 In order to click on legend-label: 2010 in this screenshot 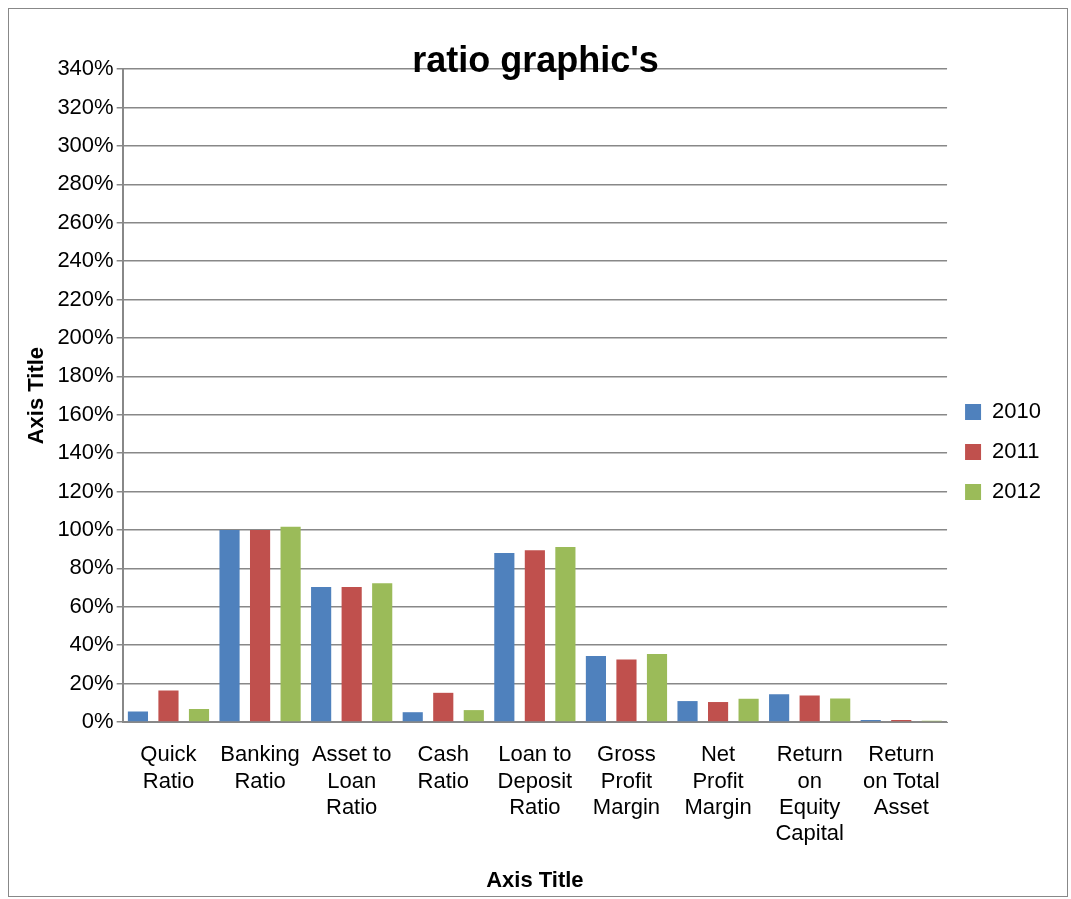, I will do `click(1017, 411)`.